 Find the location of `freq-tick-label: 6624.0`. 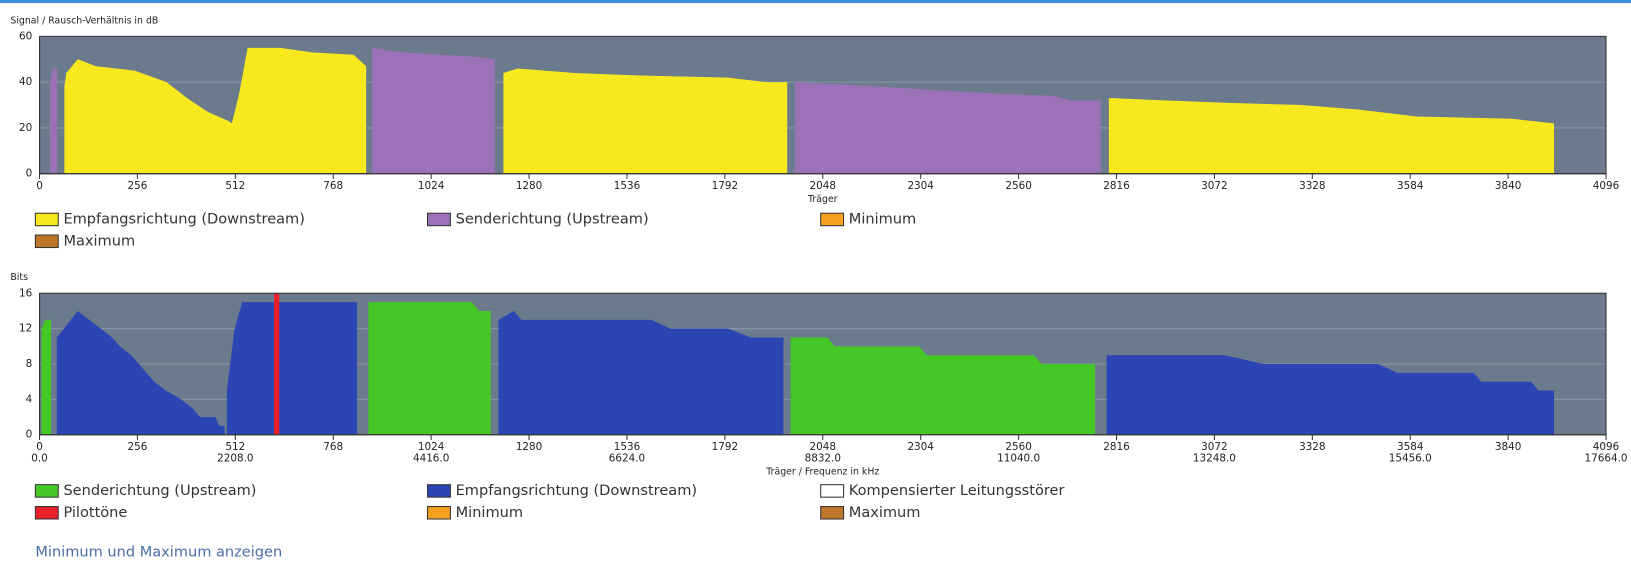

freq-tick-label: 6624.0 is located at coordinates (627, 459).